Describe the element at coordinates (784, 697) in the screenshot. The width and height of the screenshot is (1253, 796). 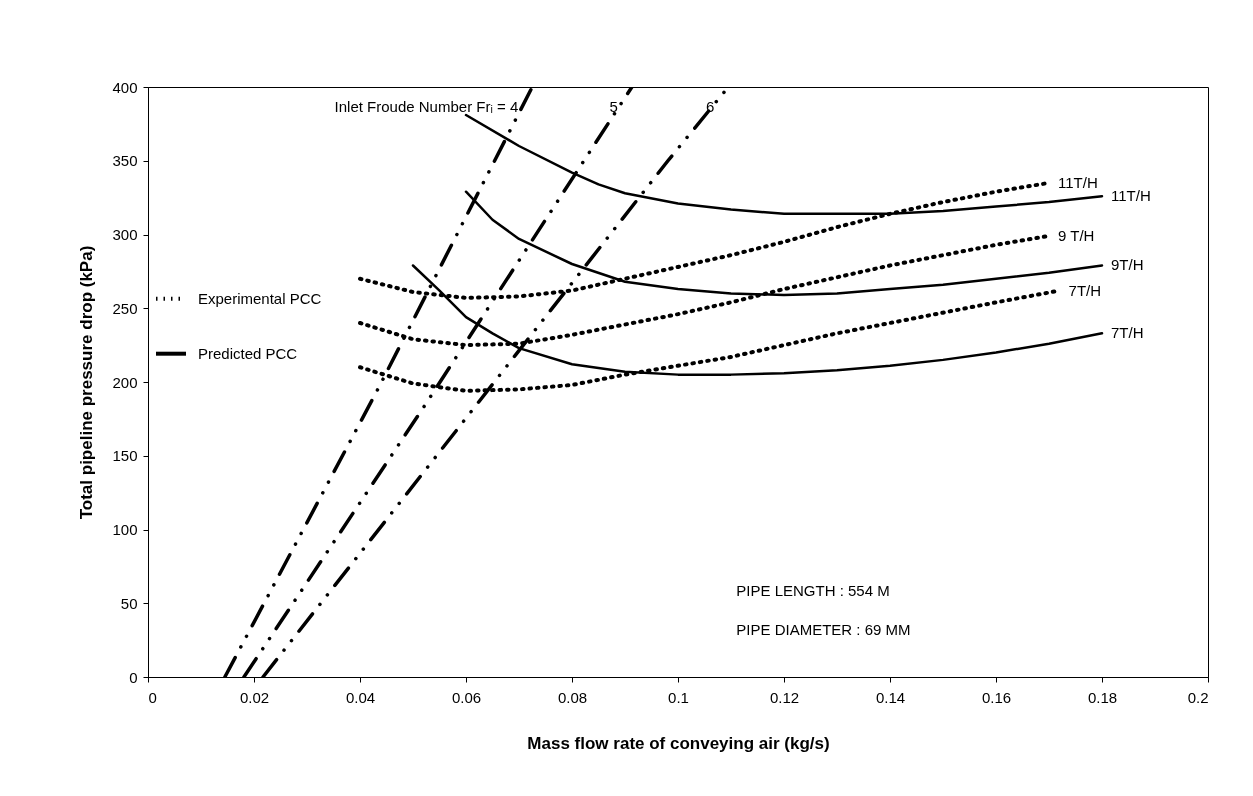
I see `x-tick-label: 0.12` at that location.